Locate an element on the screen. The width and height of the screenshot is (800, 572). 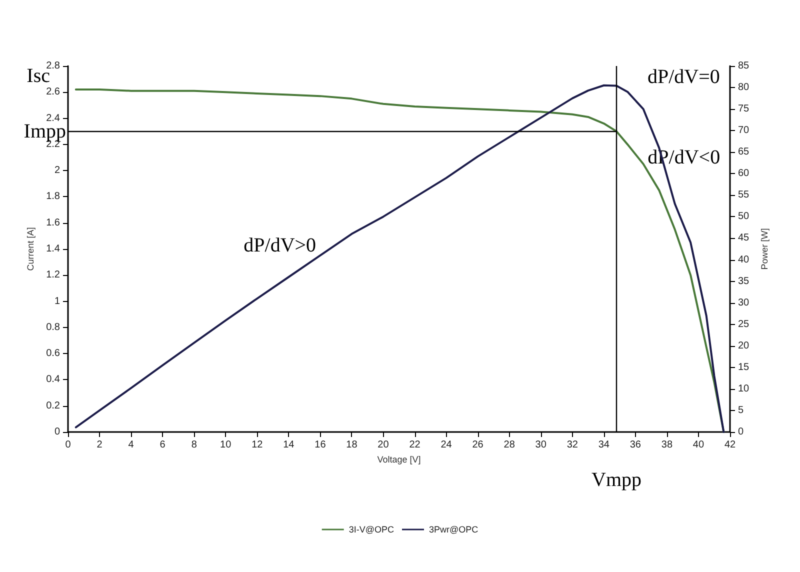
x-tick-label: 10 is located at coordinates (226, 445).